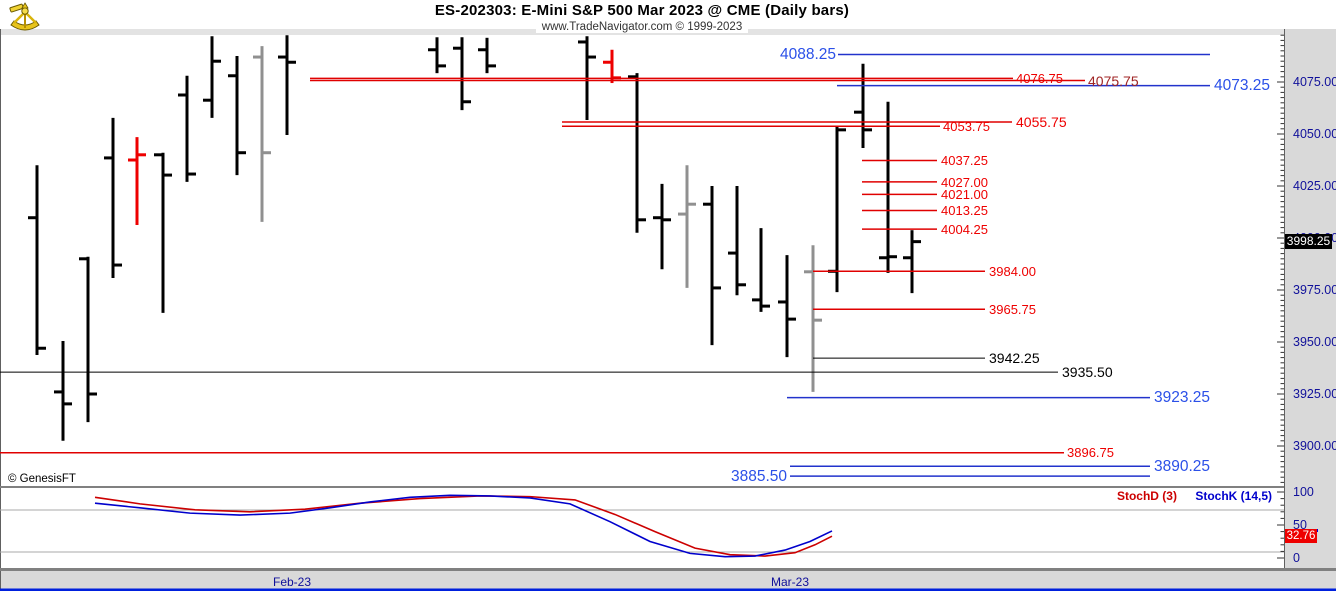  I want to click on stochd-curve, so click(463, 526).